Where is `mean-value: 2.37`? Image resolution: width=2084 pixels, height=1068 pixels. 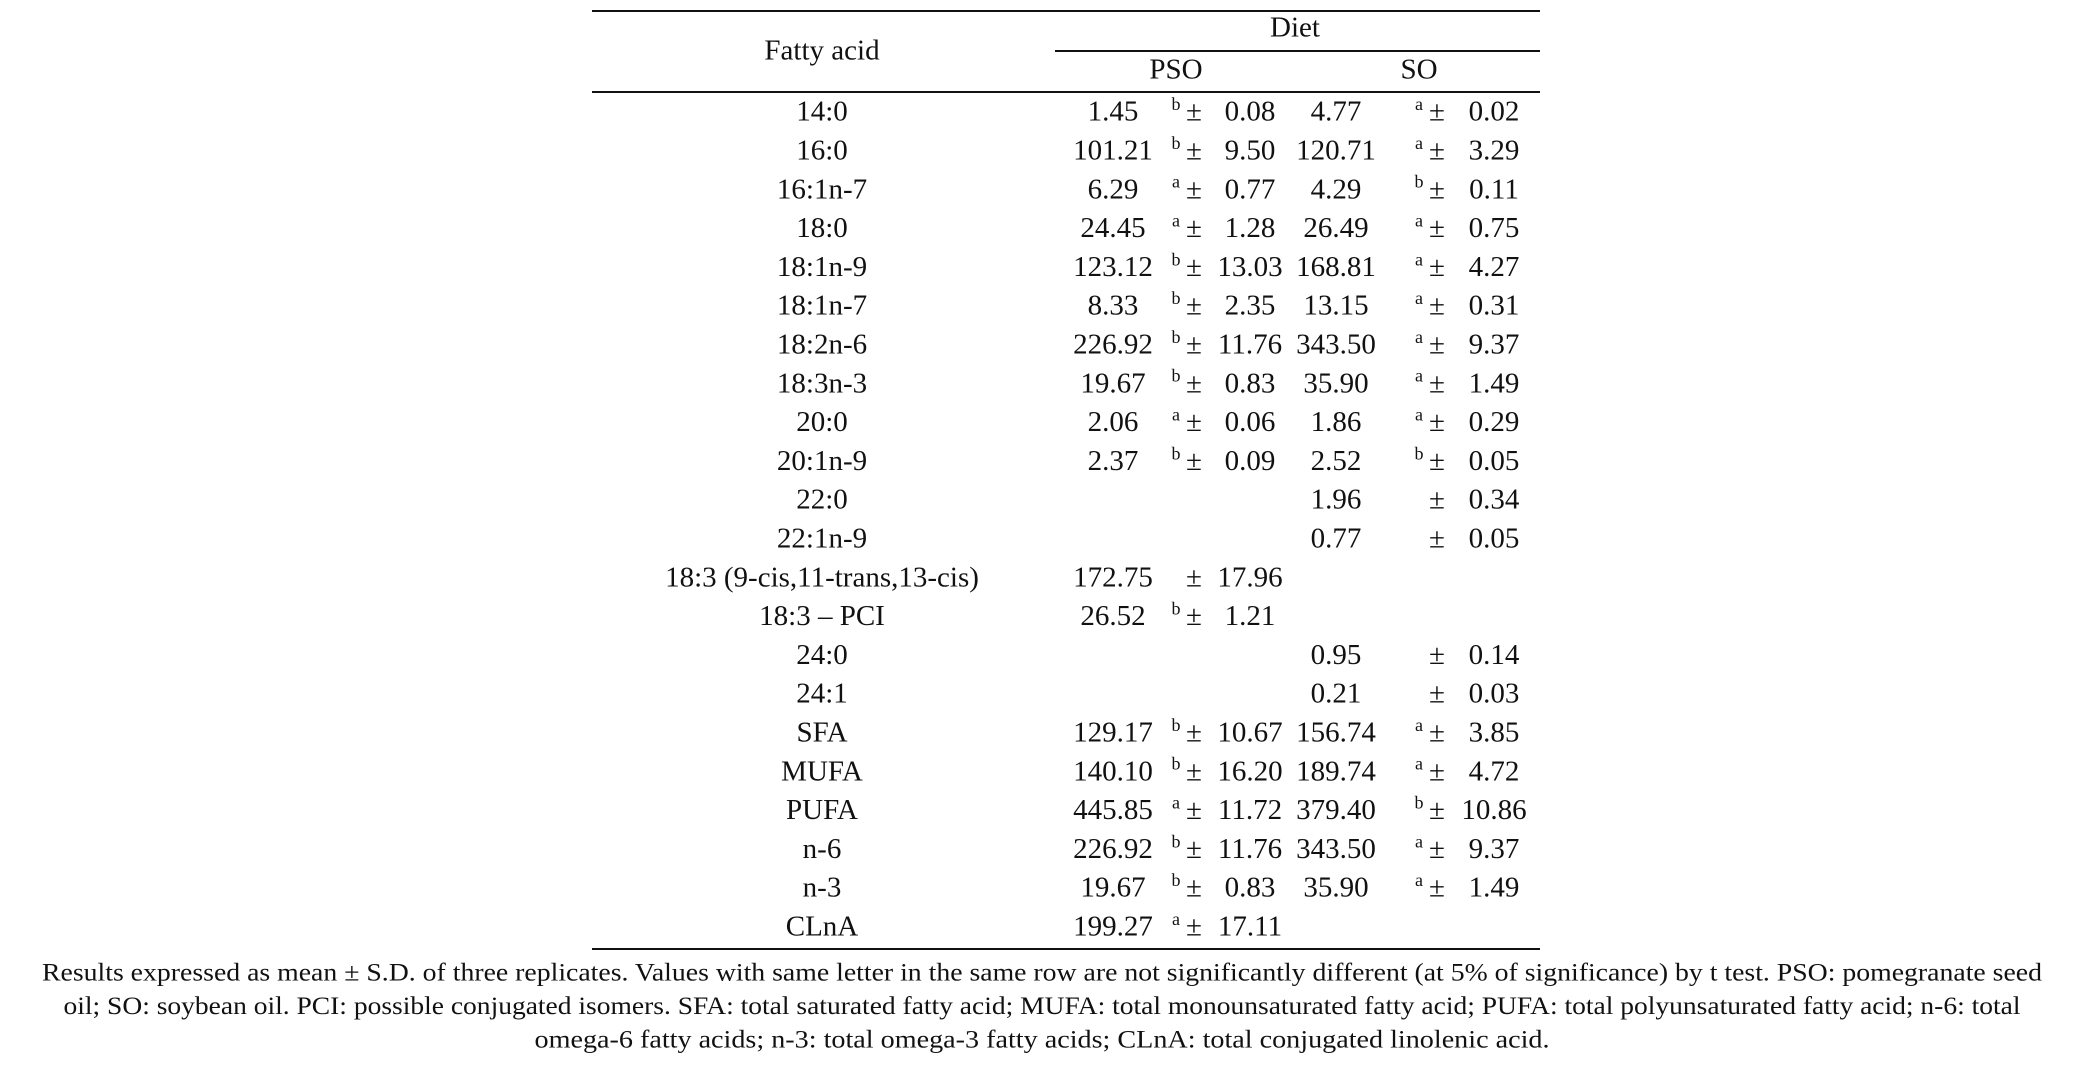 mean-value: 2.37 is located at coordinates (1113, 461).